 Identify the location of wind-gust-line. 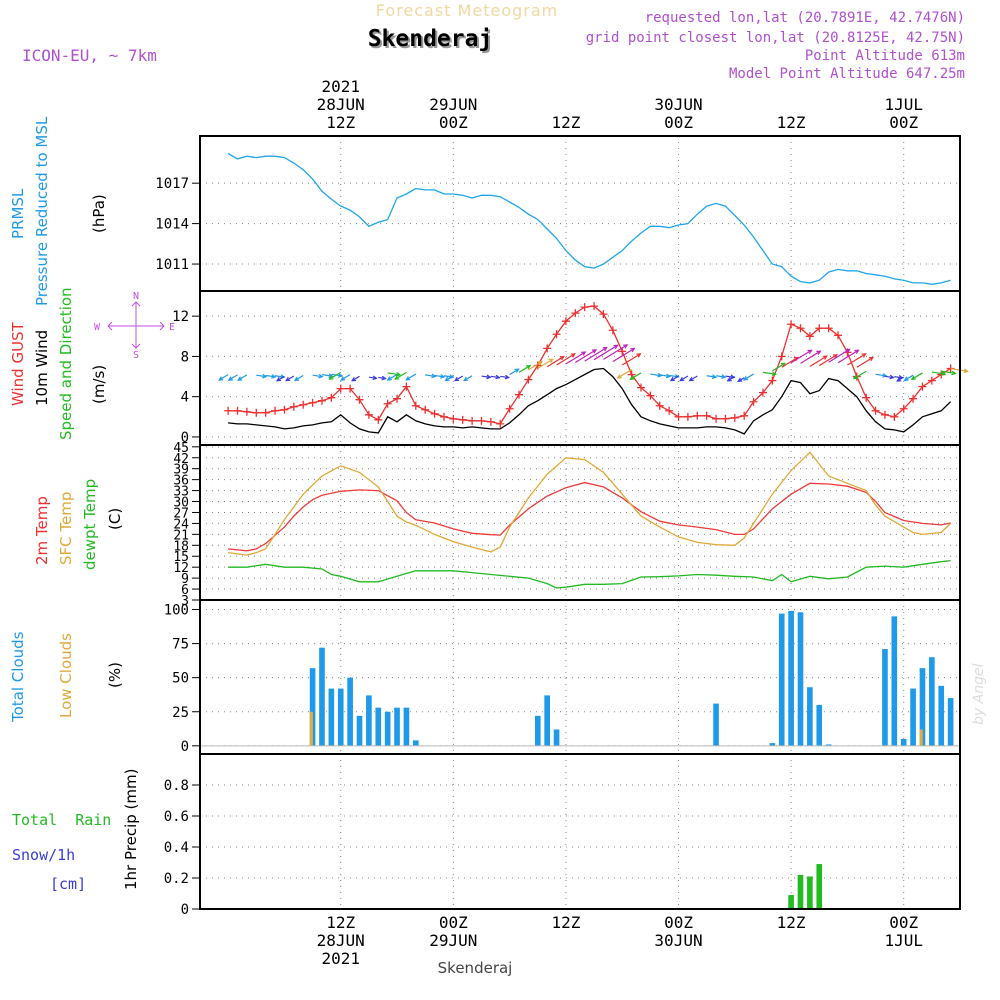
(589, 365).